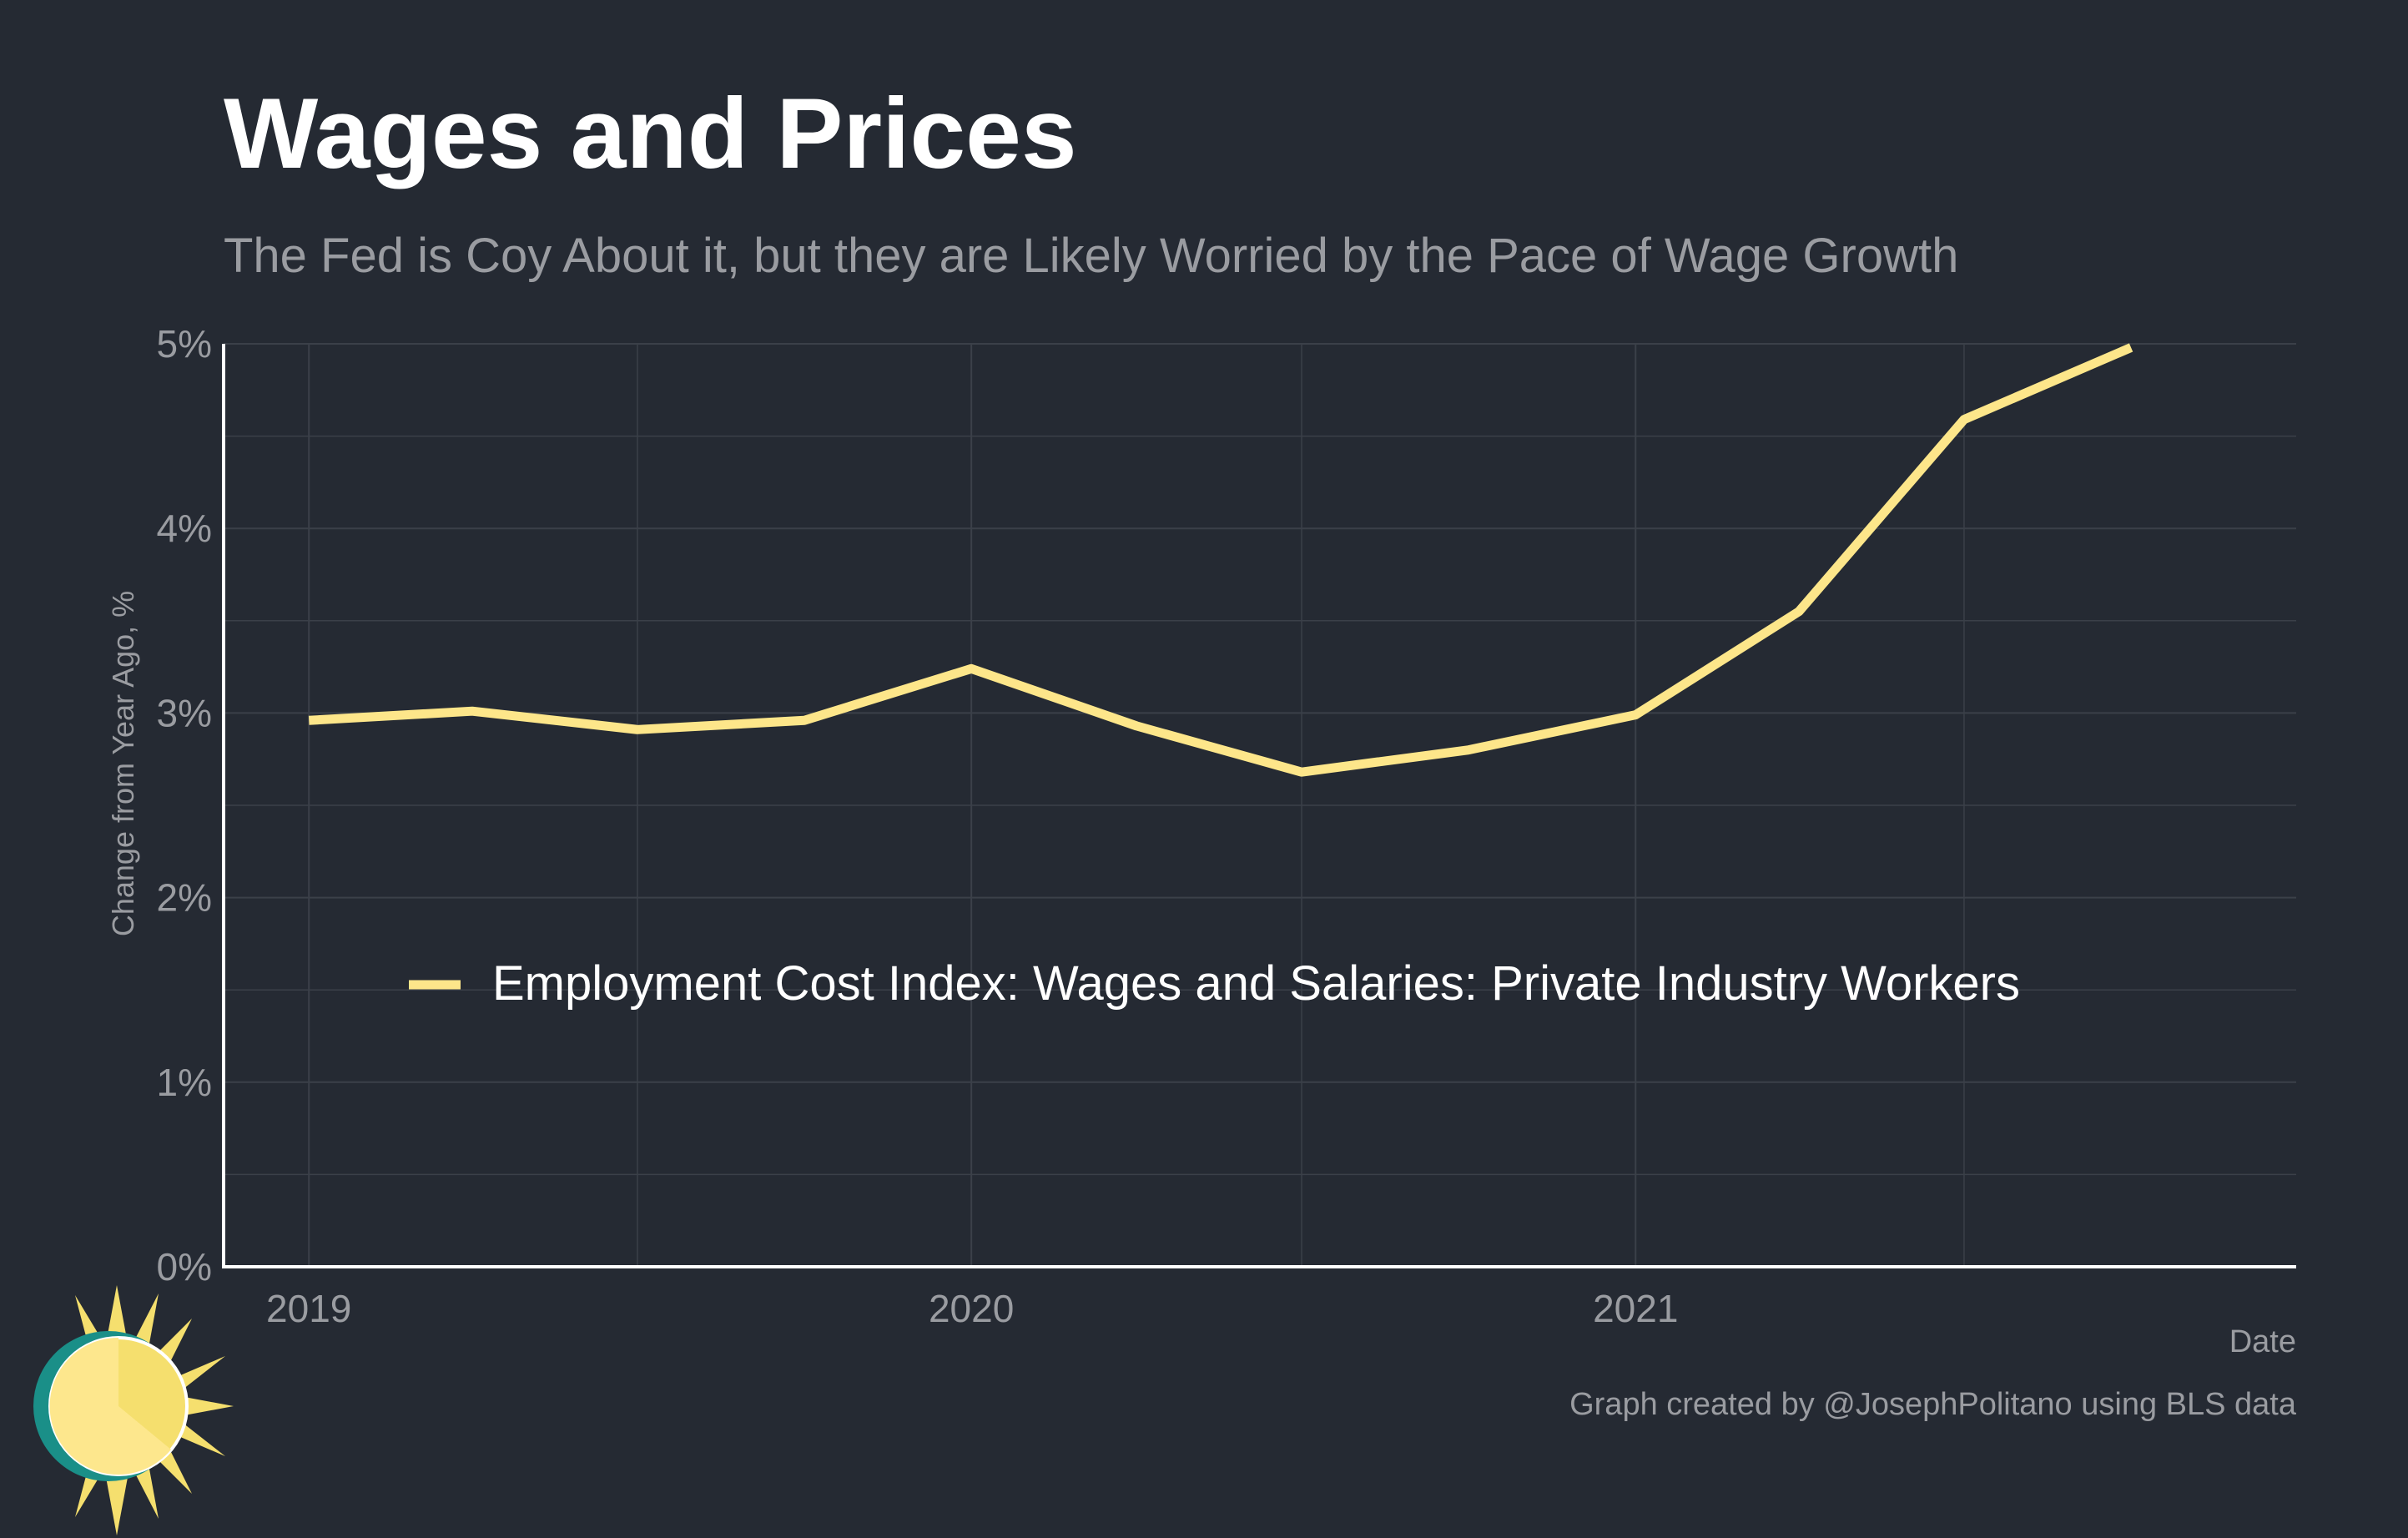  Describe the element at coordinates (650, 133) in the screenshot. I see `page-title: Wages and Prices` at that location.